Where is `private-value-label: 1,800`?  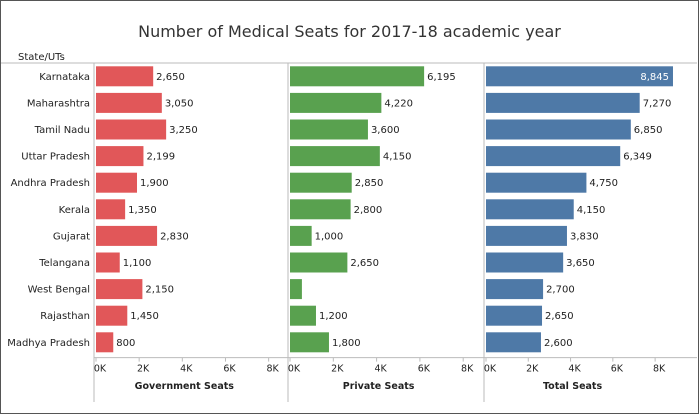
private-value-label: 1,800 is located at coordinates (346, 343).